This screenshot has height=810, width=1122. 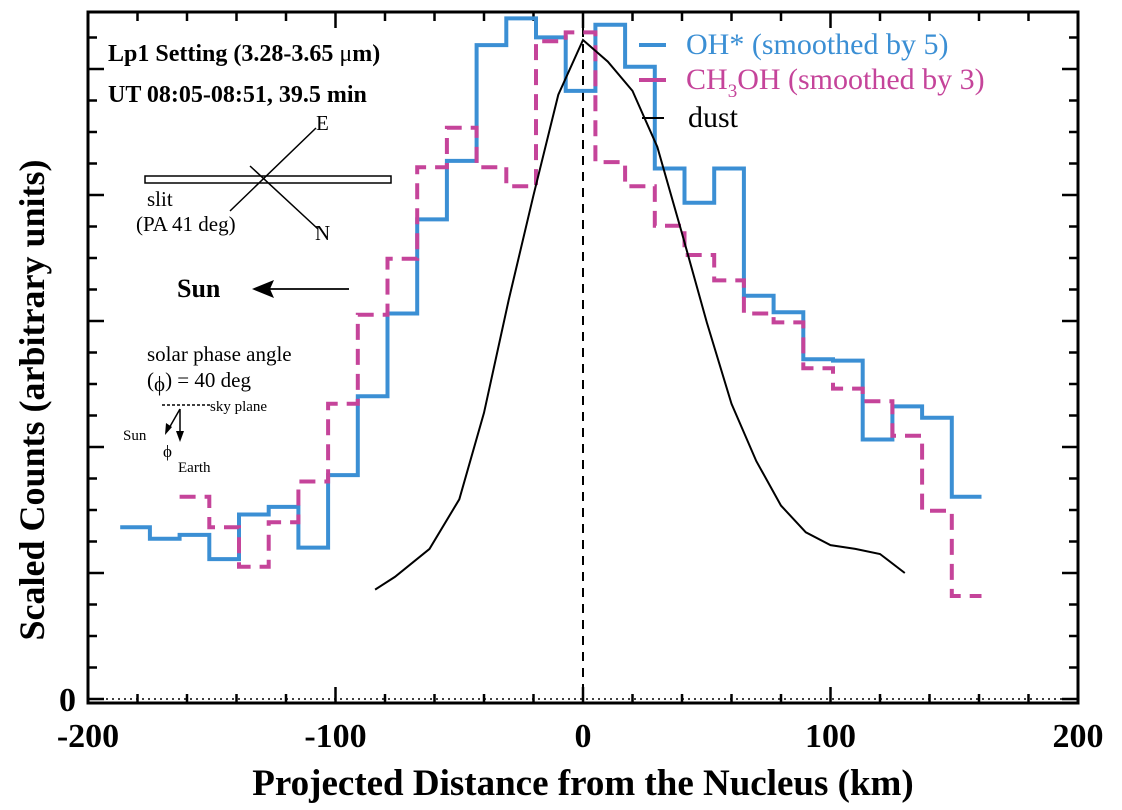 I want to click on legend-label-ch3oh: CH3OH (smoothed by 3), so click(x=835, y=82).